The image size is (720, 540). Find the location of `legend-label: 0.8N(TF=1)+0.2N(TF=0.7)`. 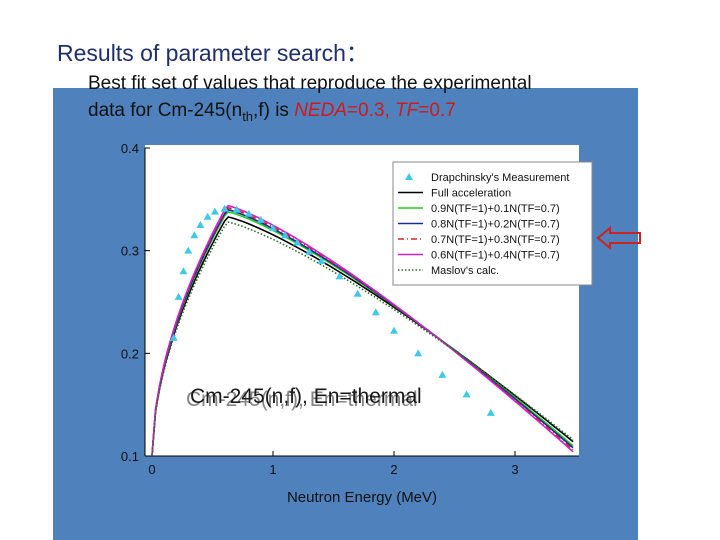

legend-label: 0.8N(TF=1)+0.2N(TF=0.7) is located at coordinates (495, 225).